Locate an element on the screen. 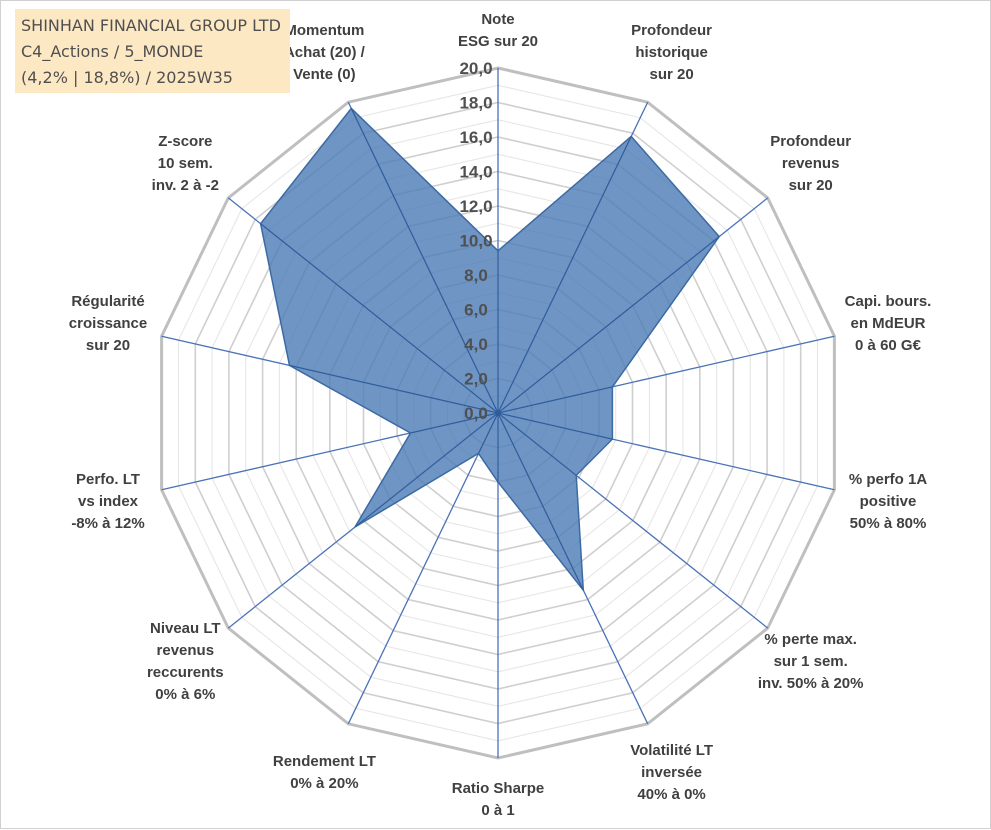 The width and height of the screenshot is (991, 830). tick-label: 18,0 is located at coordinates (475, 103).